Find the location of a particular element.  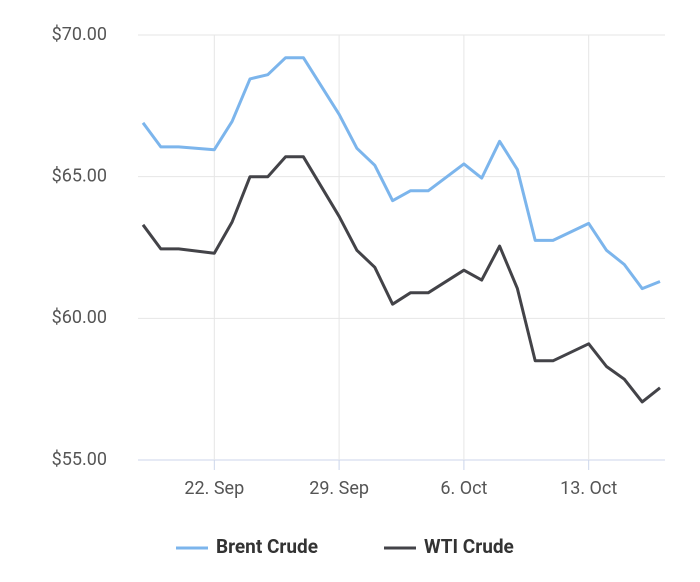

y-tick-label: $70.00 is located at coordinates (79, 34).